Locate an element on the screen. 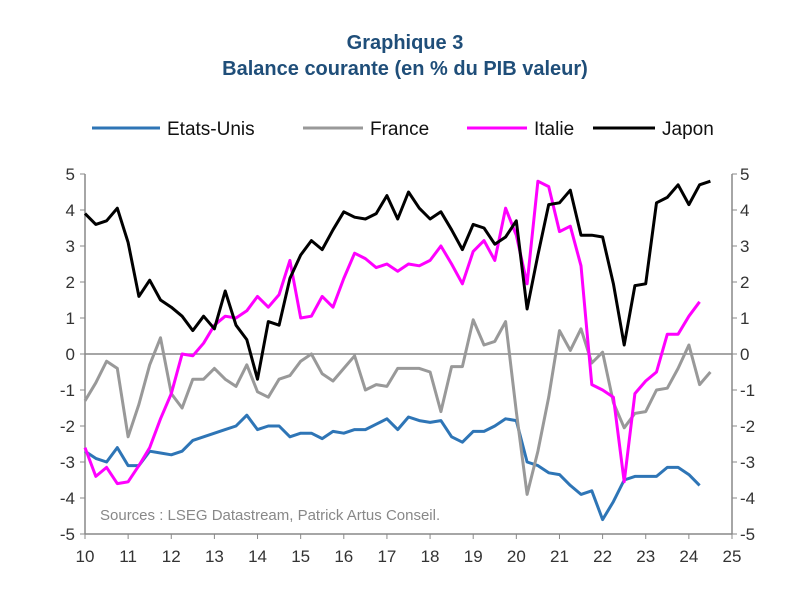  legend: Etats-Unis France Italie Japon is located at coordinates (403, 129).